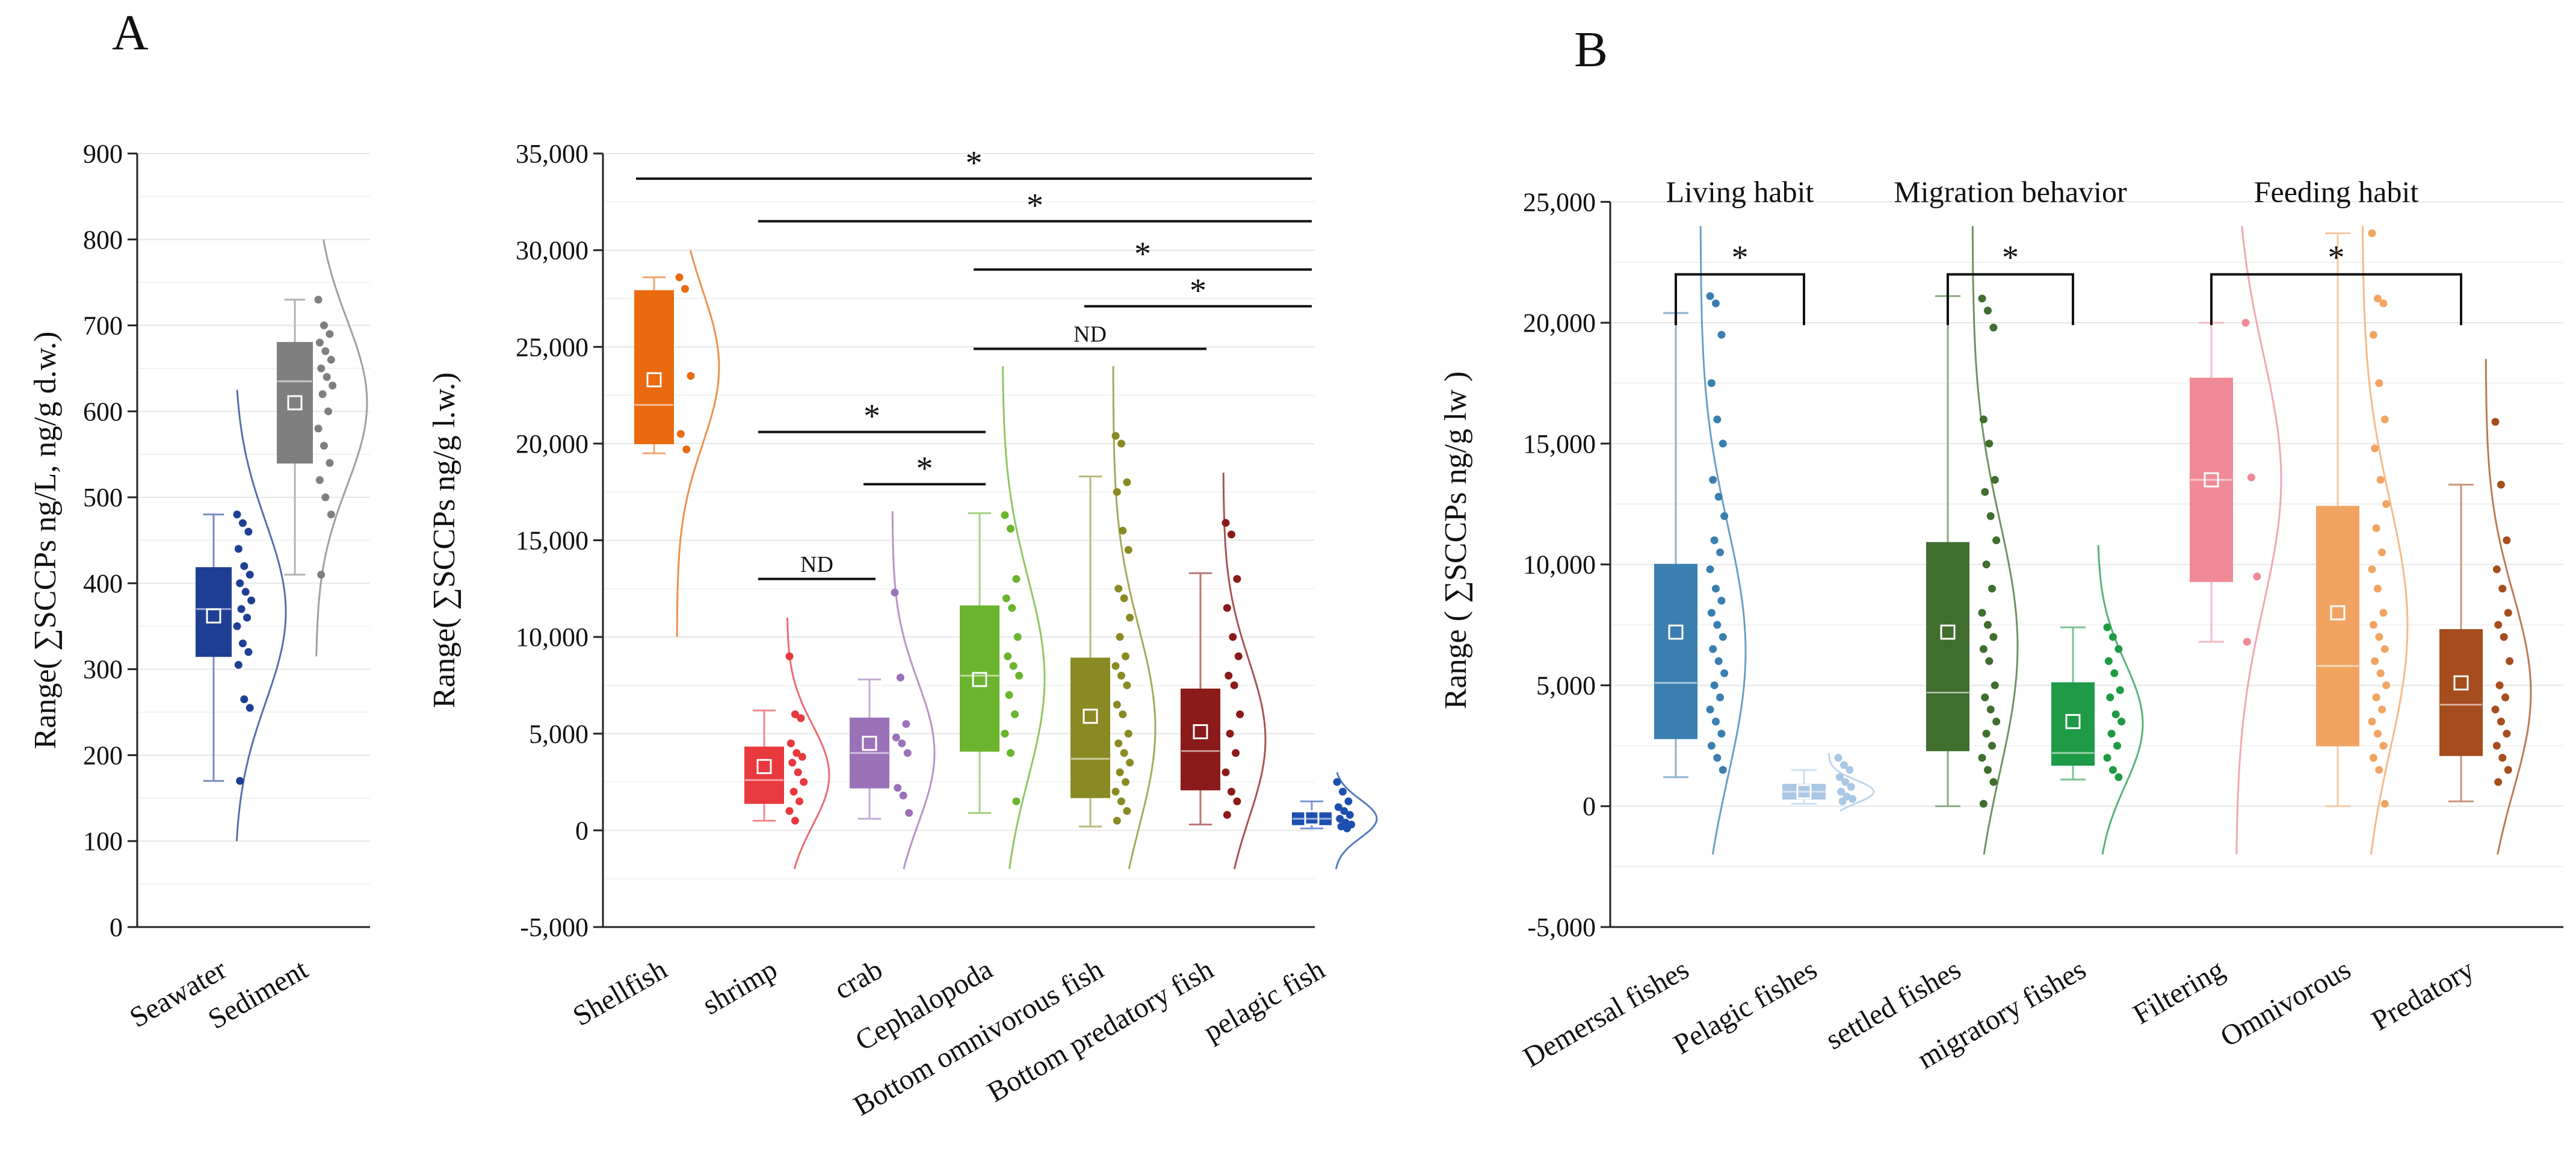 This screenshot has height=1157, width=2576. I want to click on box-cephalopoda, so click(979, 678).